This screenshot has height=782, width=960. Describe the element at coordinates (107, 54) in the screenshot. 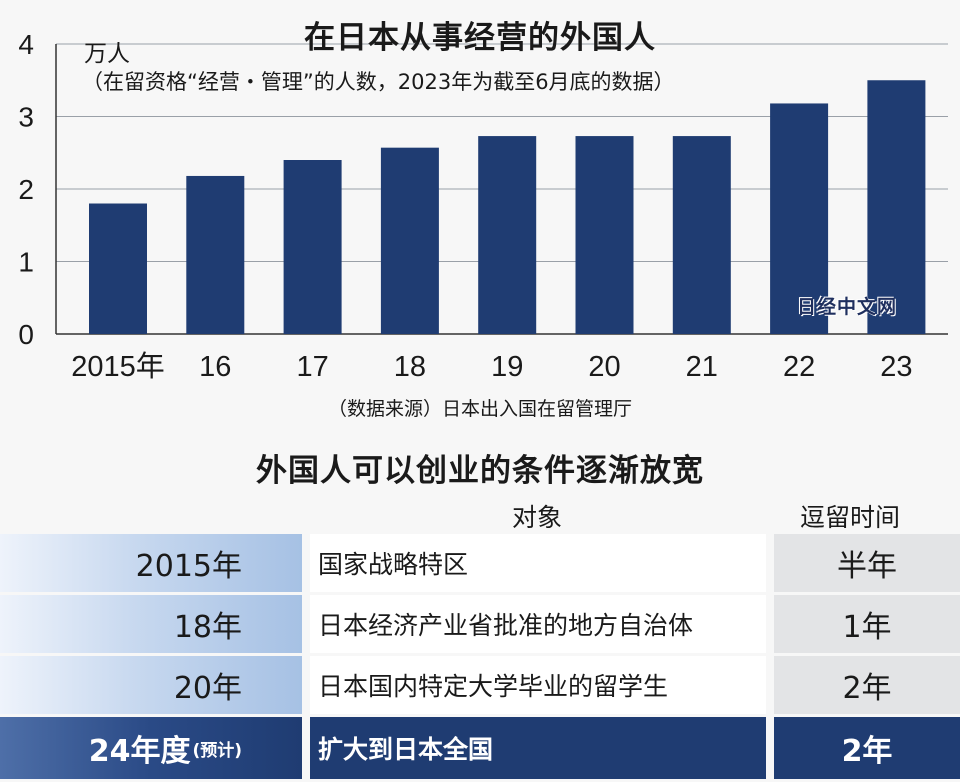

I see `y-axis-unit: 万人` at that location.